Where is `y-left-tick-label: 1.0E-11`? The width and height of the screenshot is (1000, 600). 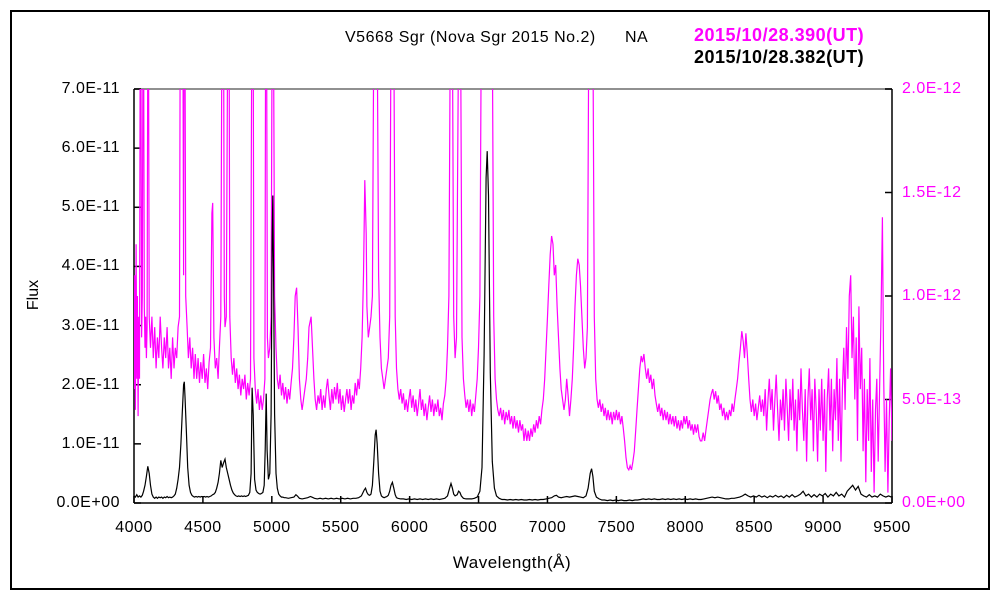
y-left-tick-label: 1.0E-11 is located at coordinates (90, 443).